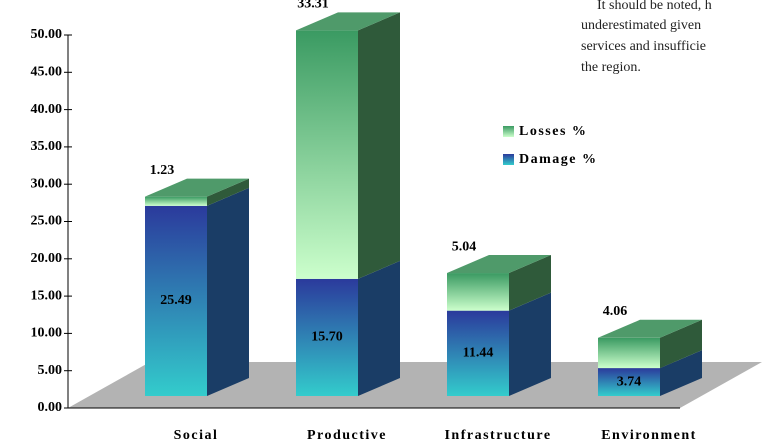 The height and width of the screenshot is (444, 767). What do you see at coordinates (196, 435) in the screenshot?
I see `x-tick-label: Social` at bounding box center [196, 435].